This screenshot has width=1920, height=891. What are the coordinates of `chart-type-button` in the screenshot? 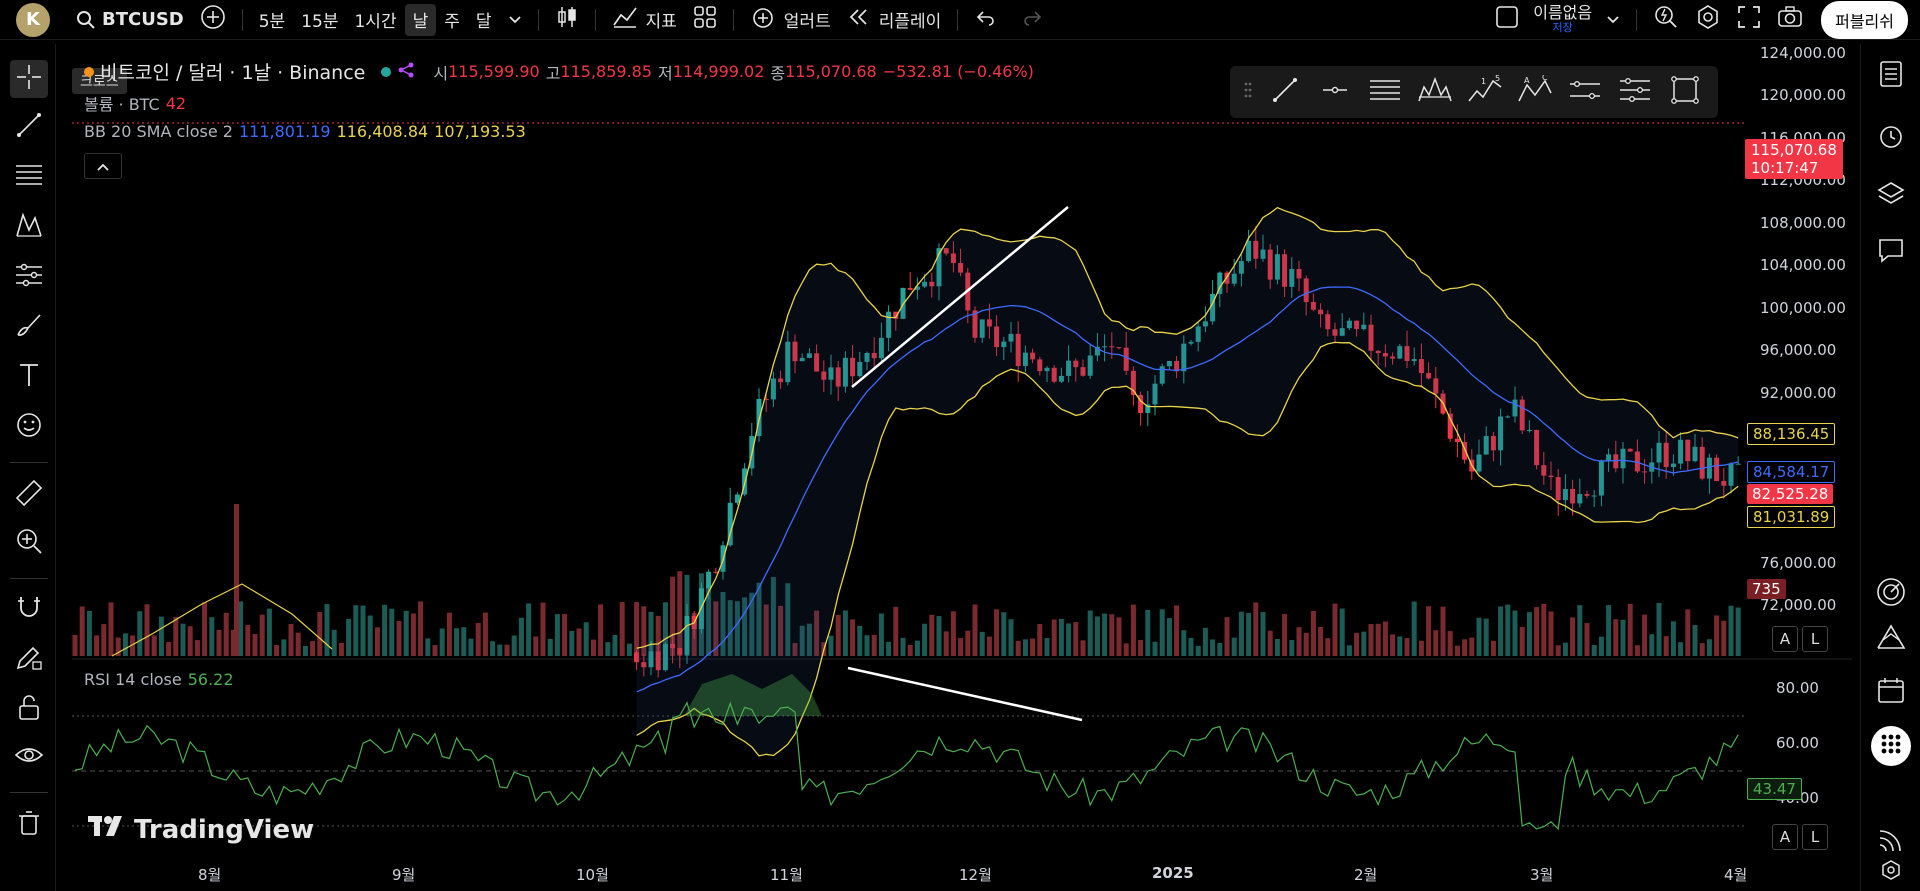 It's located at (567, 20).